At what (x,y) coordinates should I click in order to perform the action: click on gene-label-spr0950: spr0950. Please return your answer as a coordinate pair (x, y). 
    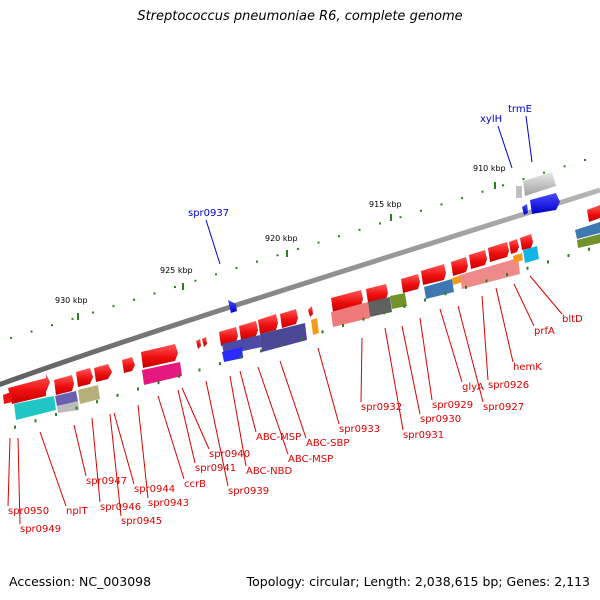
    Looking at the image, I should click on (28, 511).